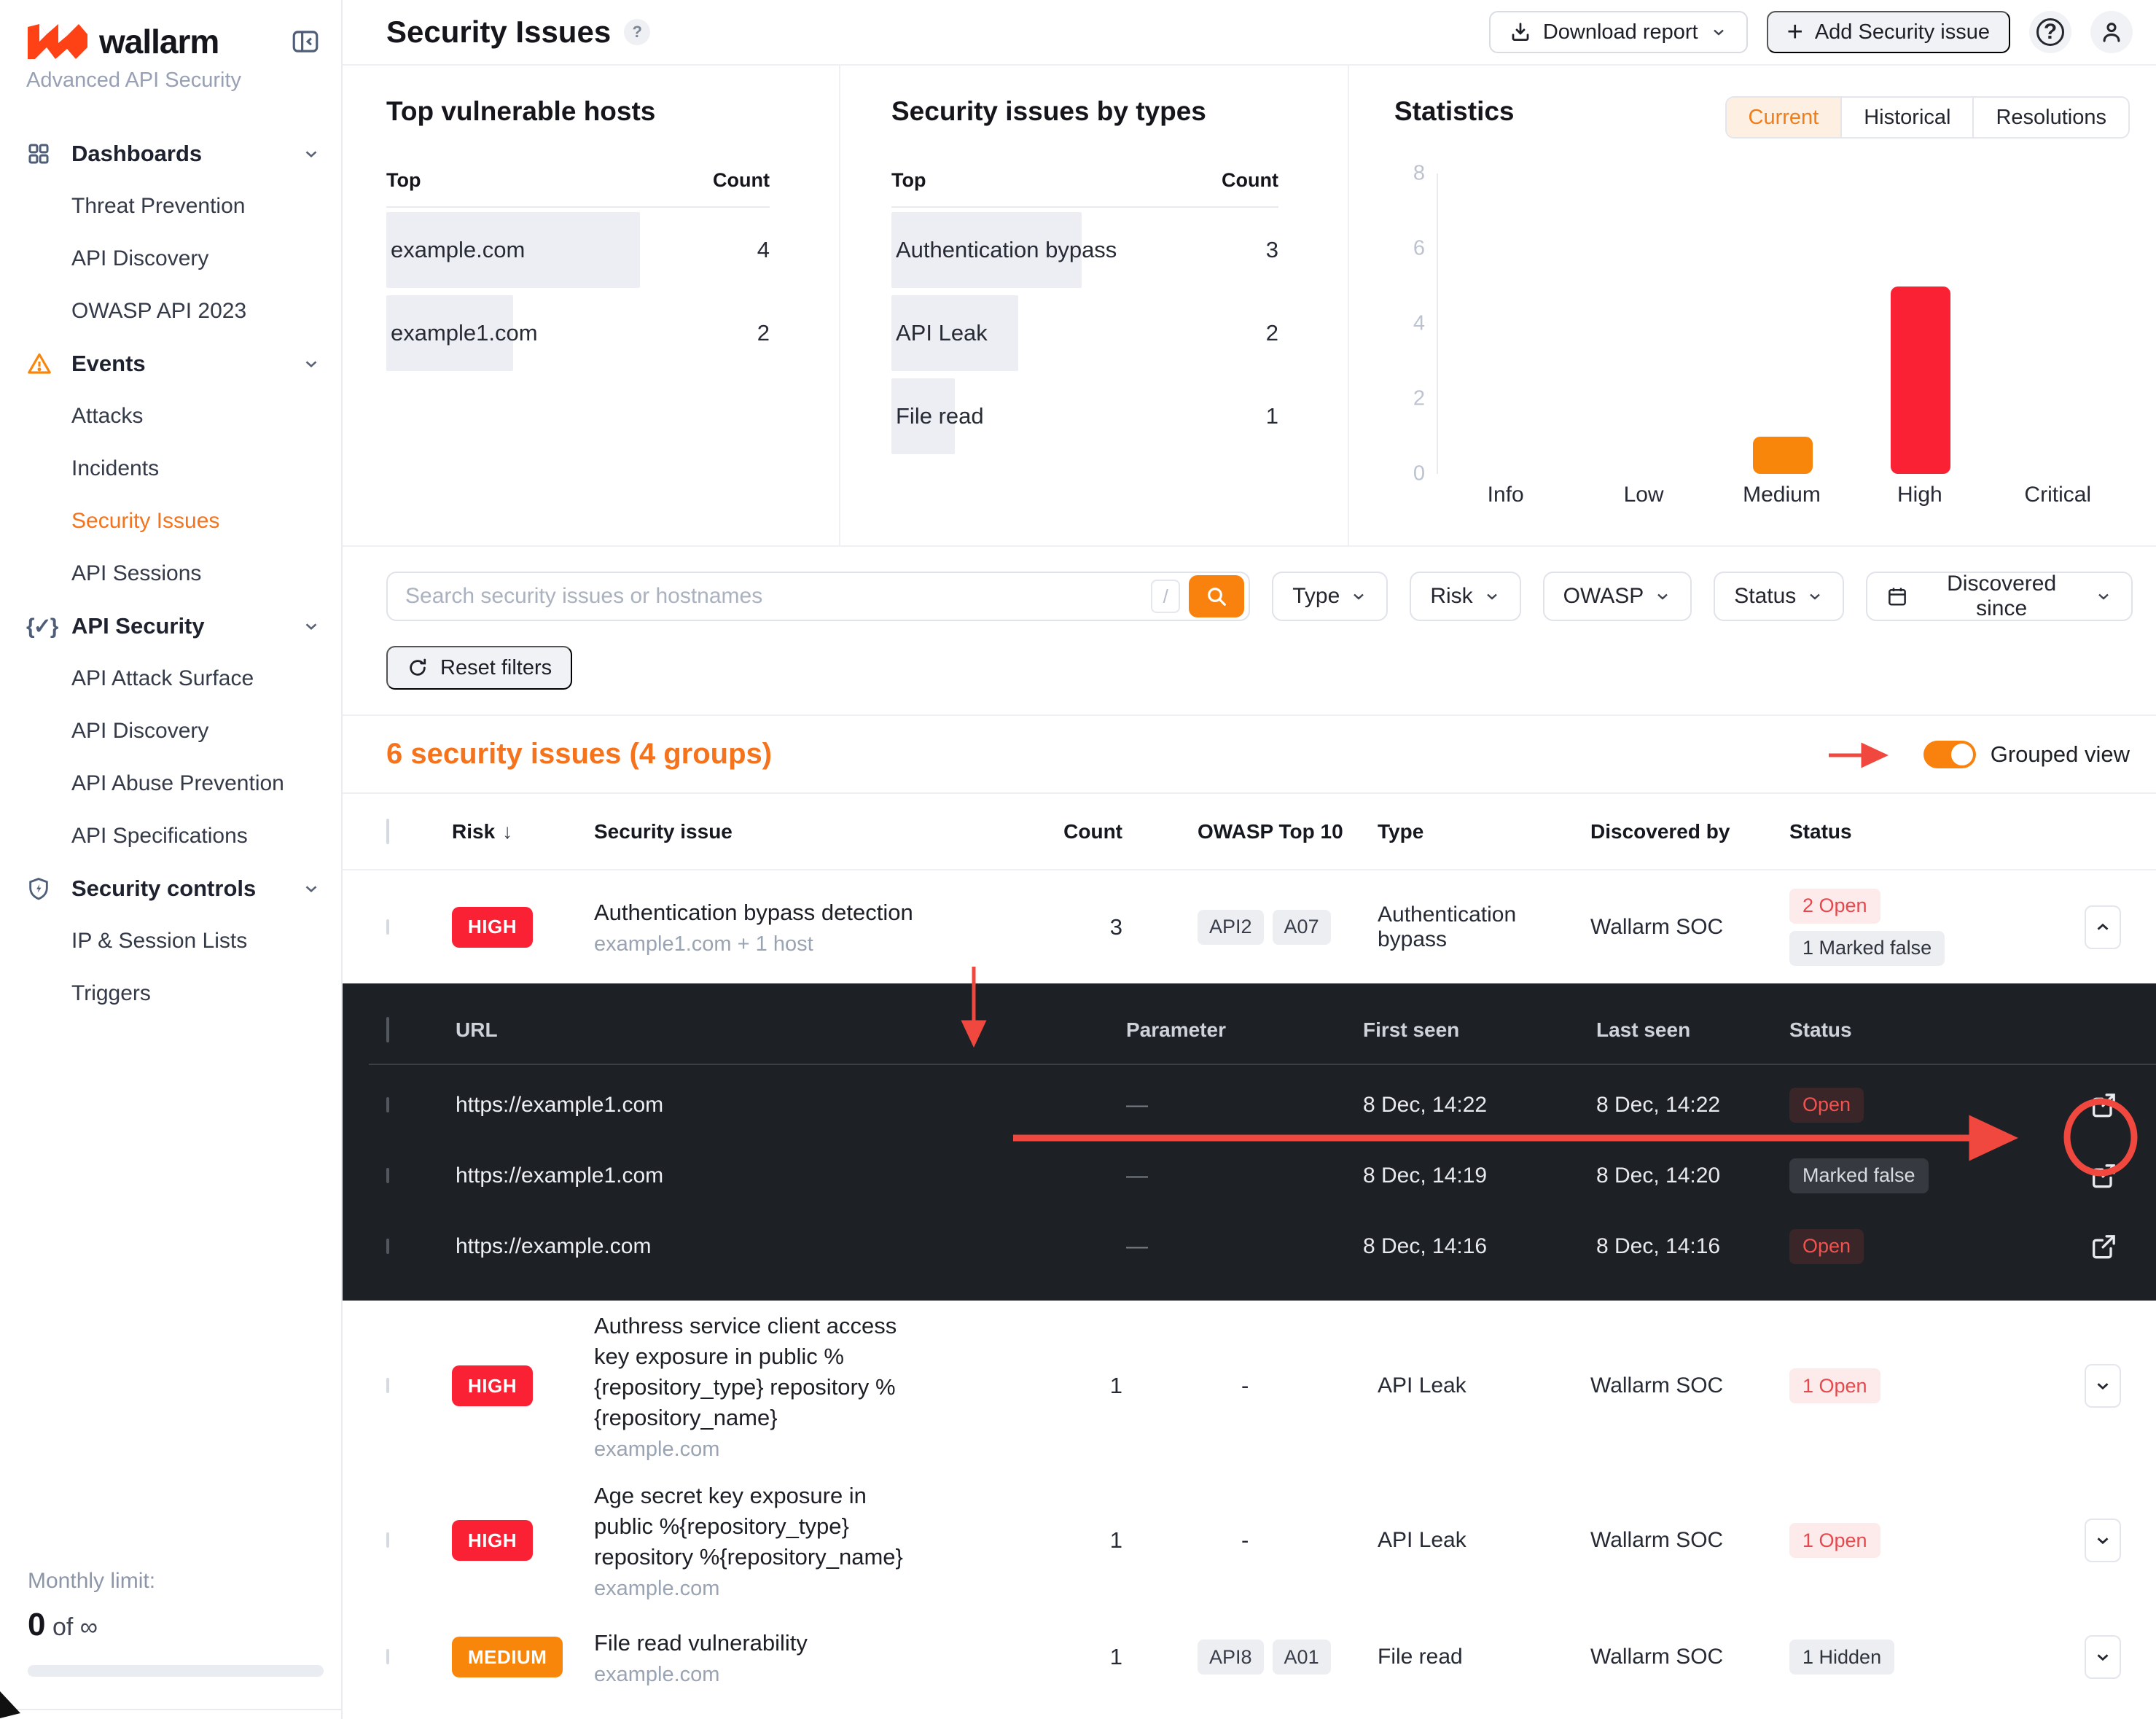 This screenshot has width=2156, height=1719. Describe the element at coordinates (1618, 32) in the screenshot. I see `download-report-button: Download report` at that location.